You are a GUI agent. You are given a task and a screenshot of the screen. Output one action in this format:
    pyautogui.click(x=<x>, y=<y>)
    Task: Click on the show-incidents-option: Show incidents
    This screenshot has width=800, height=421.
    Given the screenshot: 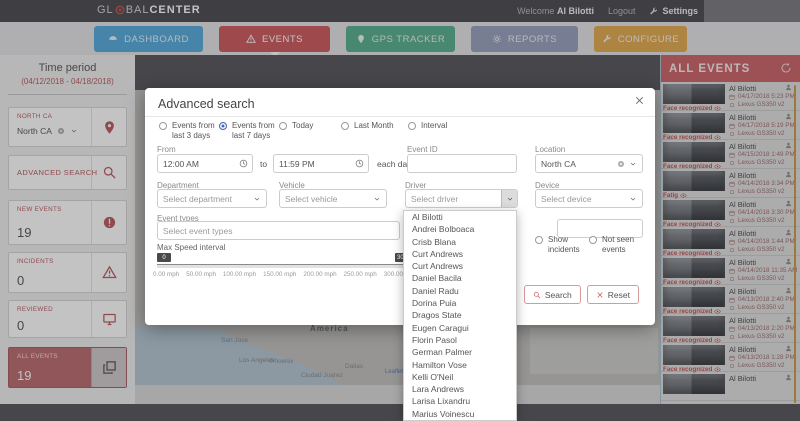 What is the action you would take?
    pyautogui.click(x=560, y=245)
    